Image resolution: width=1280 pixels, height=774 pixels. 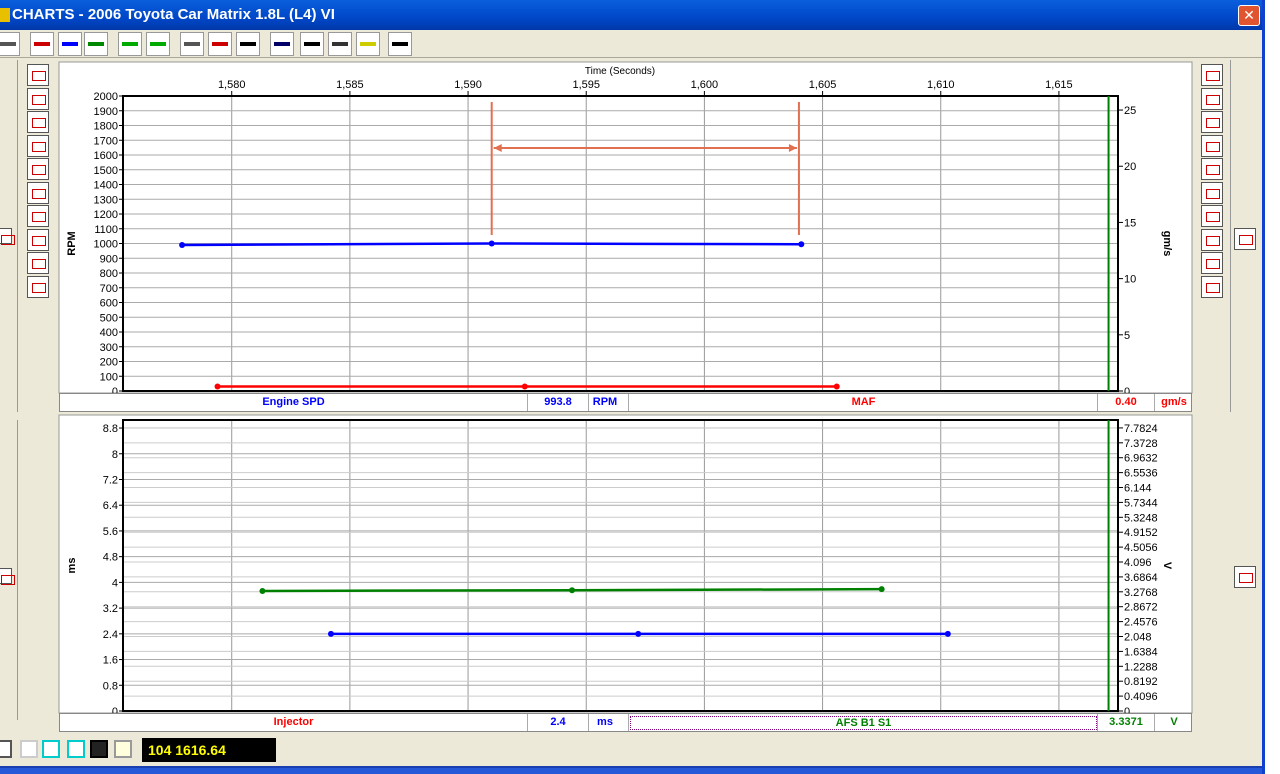 What do you see at coordinates (109, 304) in the screenshot?
I see `y-tick-label: 600` at bounding box center [109, 304].